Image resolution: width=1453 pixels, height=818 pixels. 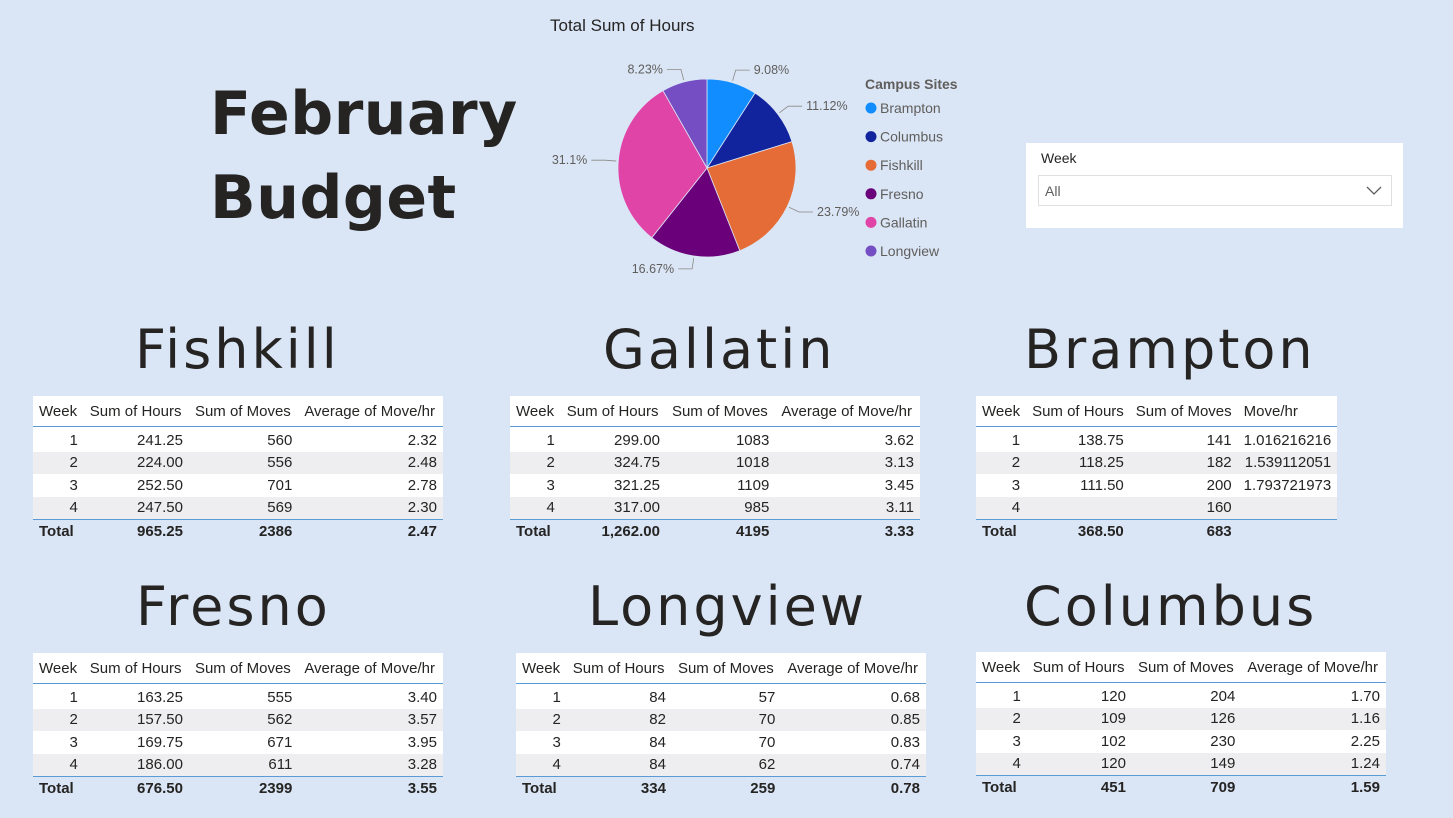 I want to click on table-row: 1 241.25 560 2.32, so click(x=238, y=439).